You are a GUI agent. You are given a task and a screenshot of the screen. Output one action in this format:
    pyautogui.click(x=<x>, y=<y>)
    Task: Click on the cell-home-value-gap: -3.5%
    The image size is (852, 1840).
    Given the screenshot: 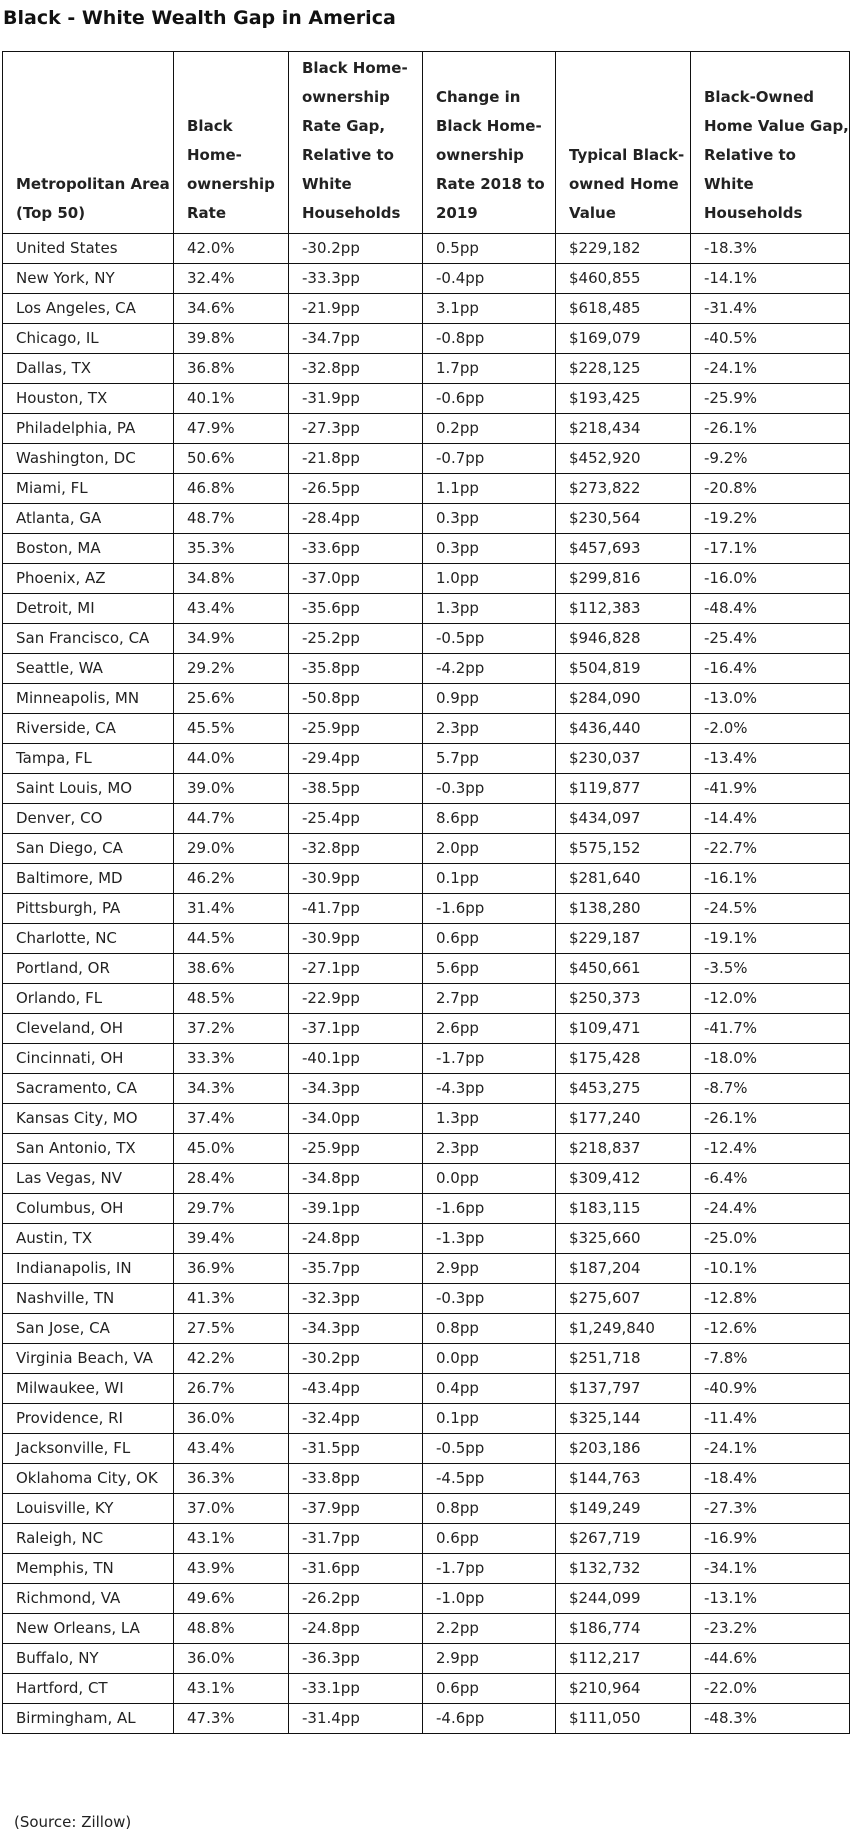 What is the action you would take?
    pyautogui.click(x=770, y=968)
    